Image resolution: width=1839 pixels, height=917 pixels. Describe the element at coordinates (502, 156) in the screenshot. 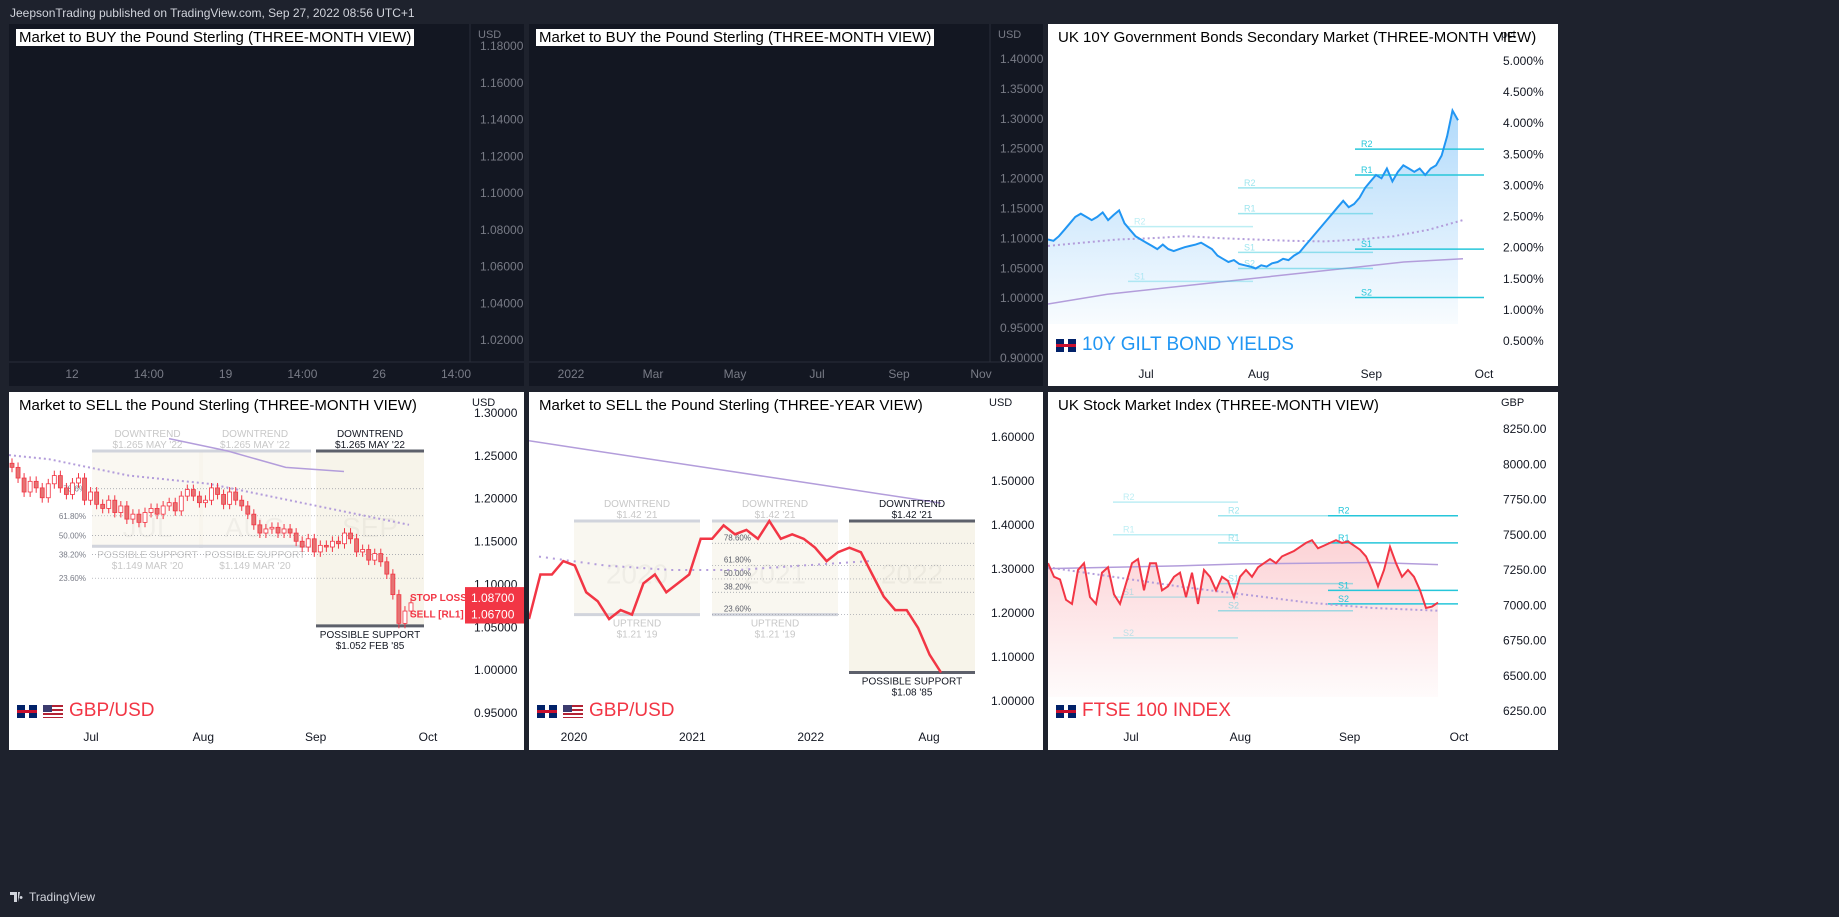

I see `y-tick-label: 1.12000` at that location.